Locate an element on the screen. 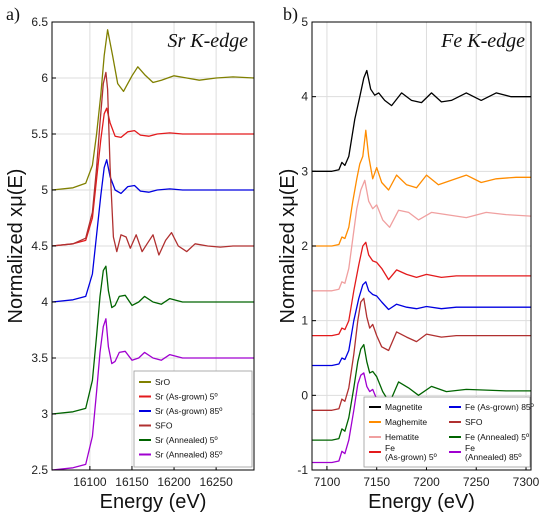 Image resolution: width=540 pixels, height=520 pixels. panel-tag: a) is located at coordinates (13, 14).